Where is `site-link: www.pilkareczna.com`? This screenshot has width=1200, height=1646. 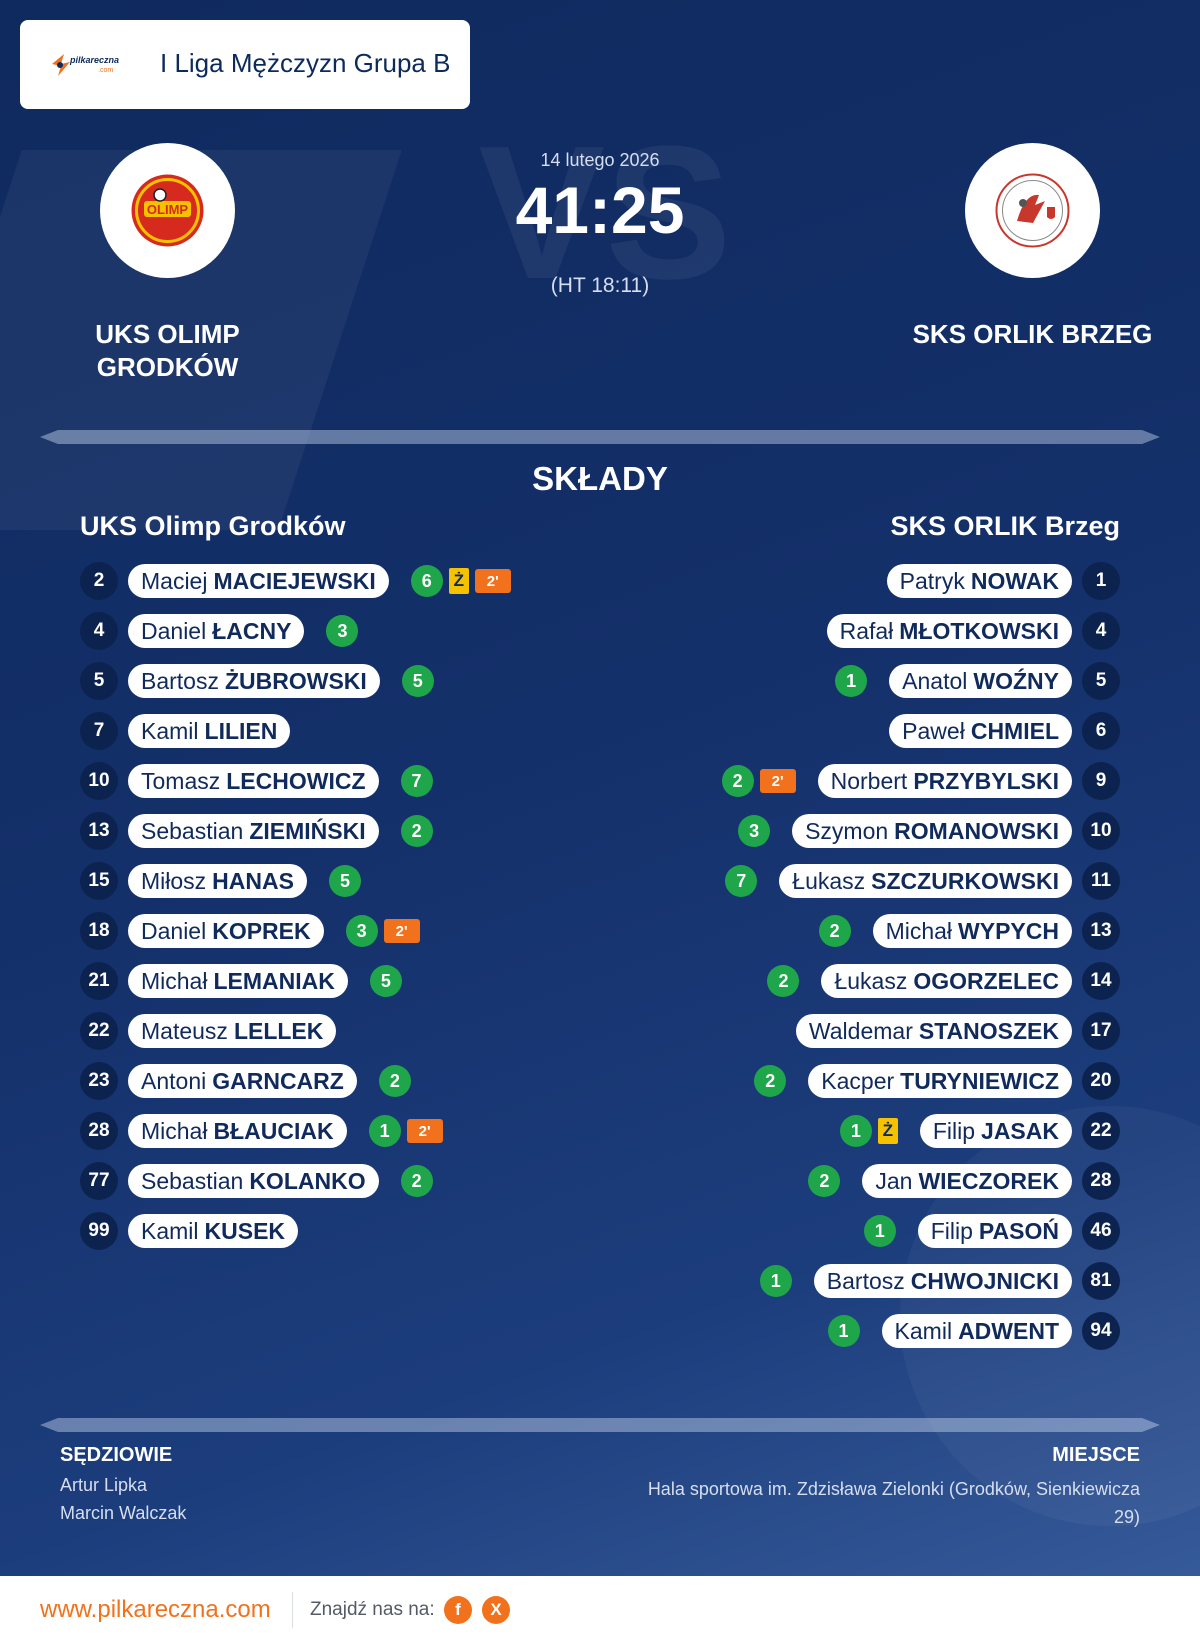
site-link: www.pilkareczna.com is located at coordinates (155, 1609).